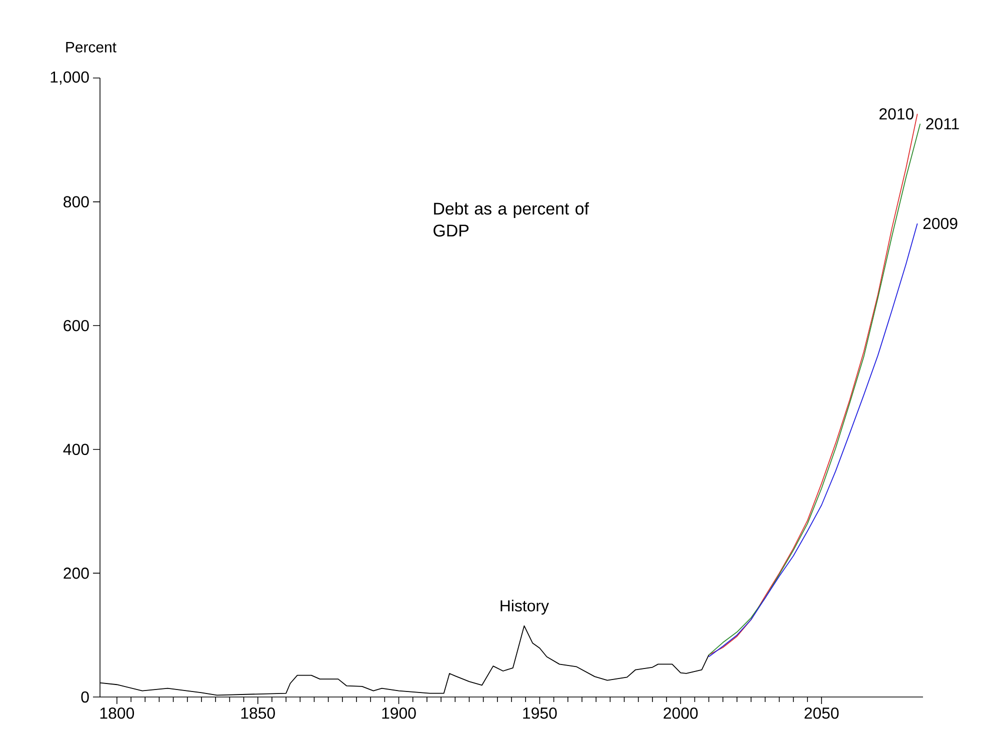 The width and height of the screenshot is (997, 747). What do you see at coordinates (681, 713) in the screenshot?
I see `x-tick-label: 2000` at bounding box center [681, 713].